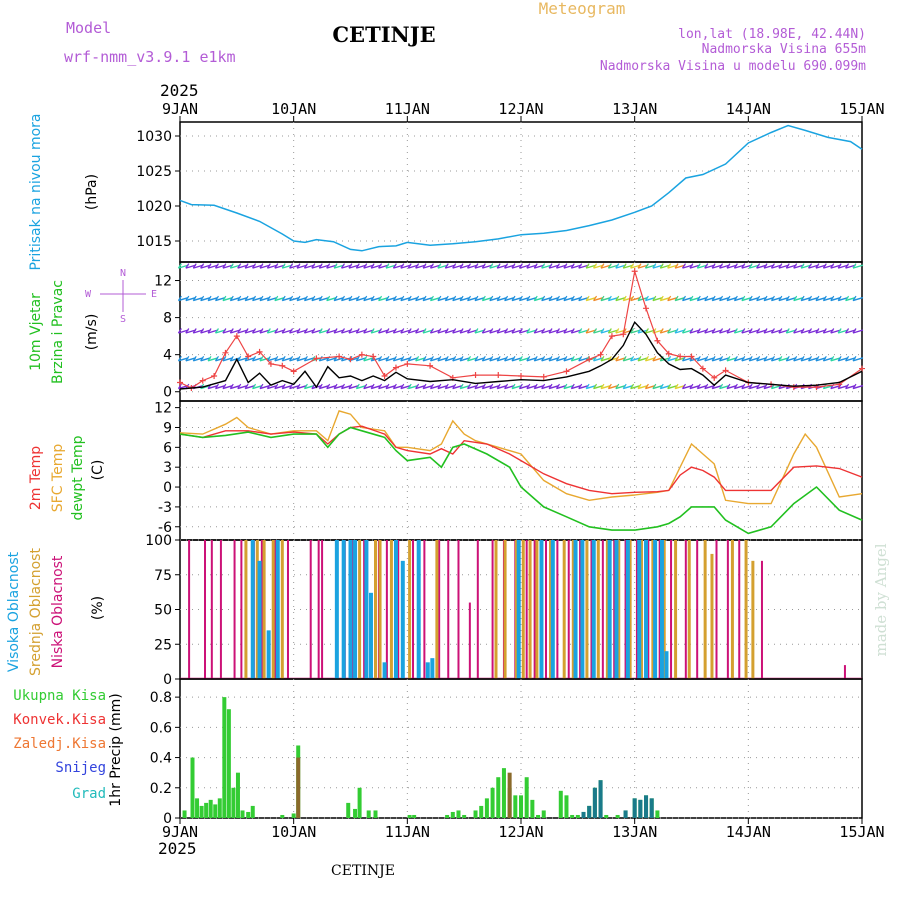 Image resolution: width=900 pixels, height=900 pixels. I want to click on temp2m-axis-label: 2m Temp, so click(36, 478).